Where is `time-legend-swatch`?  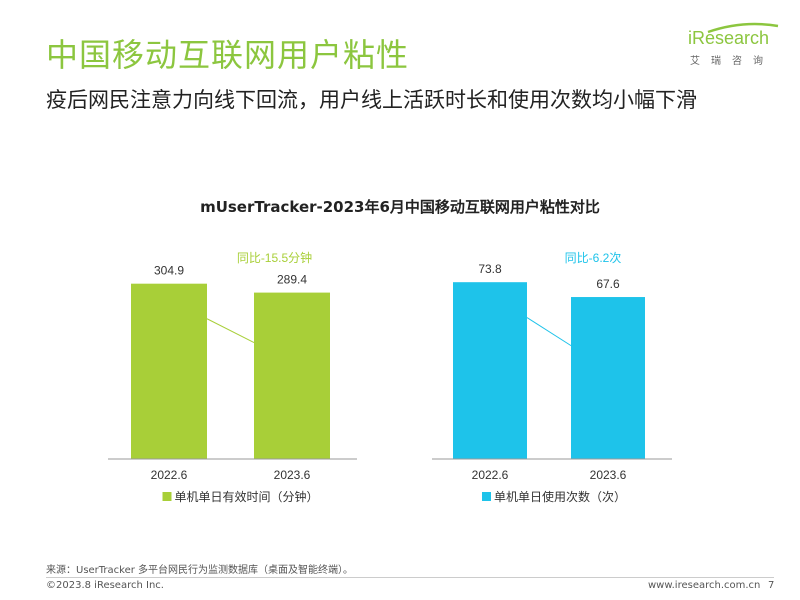 time-legend-swatch is located at coordinates (167, 496).